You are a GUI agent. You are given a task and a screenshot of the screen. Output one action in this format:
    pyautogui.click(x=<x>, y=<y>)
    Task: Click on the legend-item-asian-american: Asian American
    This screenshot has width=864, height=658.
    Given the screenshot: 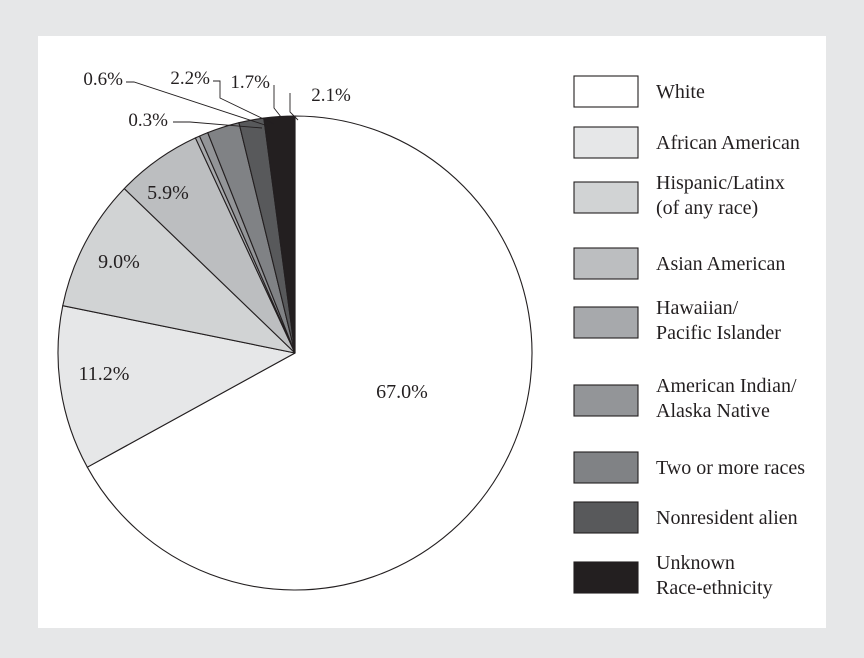 What is the action you would take?
    pyautogui.click(x=679, y=263)
    